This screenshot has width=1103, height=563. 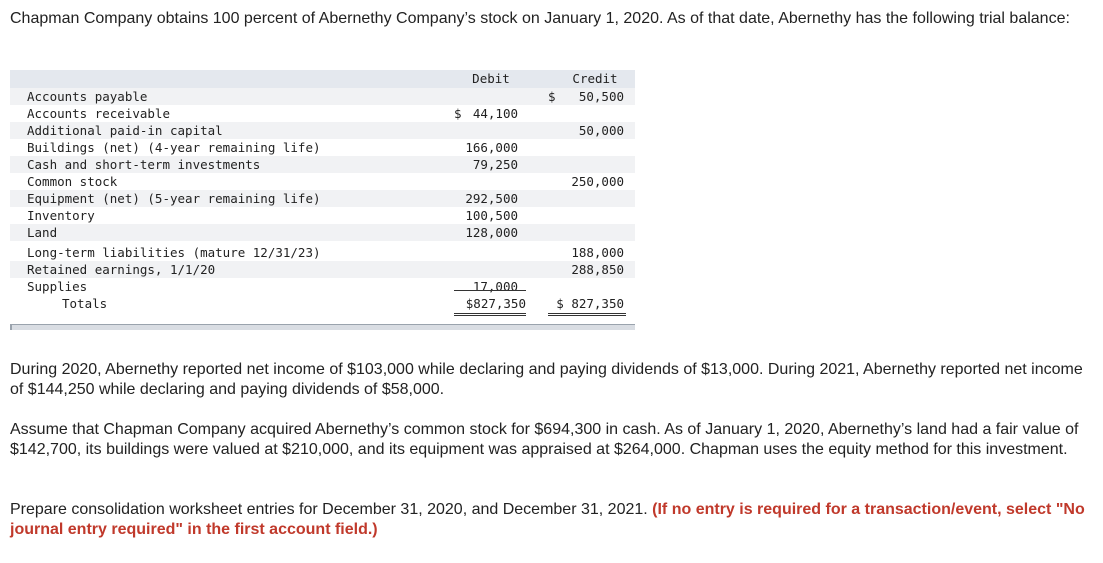 What do you see at coordinates (174, 147) in the screenshot?
I see `account-name: Buildings (net) (4-year remaining life)` at bounding box center [174, 147].